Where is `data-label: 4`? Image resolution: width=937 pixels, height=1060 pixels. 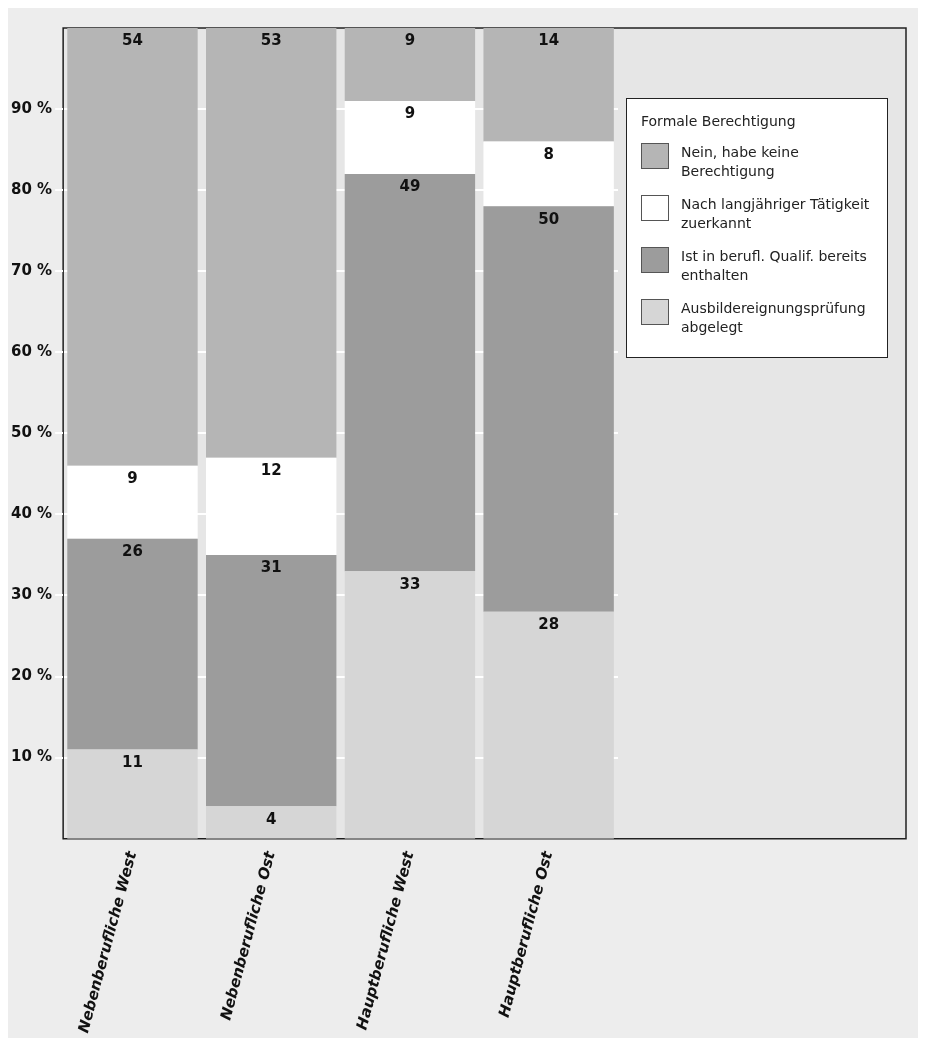 data-label: 4 is located at coordinates (271, 818).